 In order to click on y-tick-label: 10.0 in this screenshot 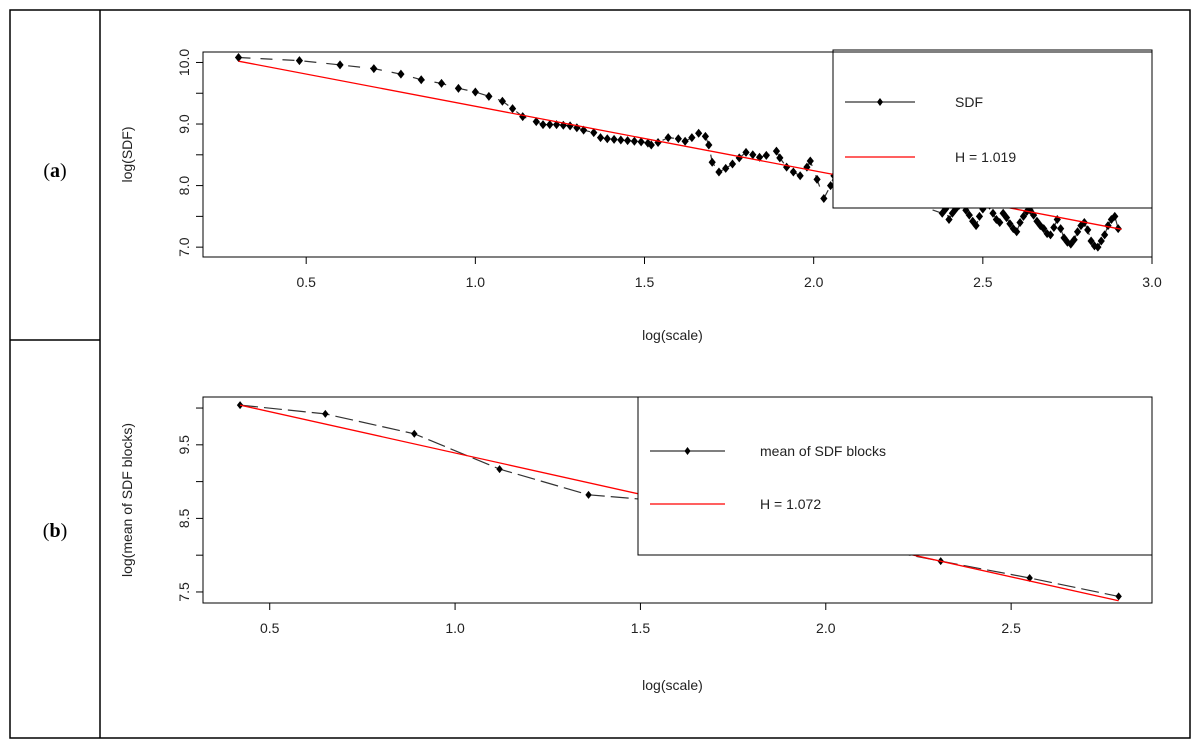, I will do `click(184, 62)`.